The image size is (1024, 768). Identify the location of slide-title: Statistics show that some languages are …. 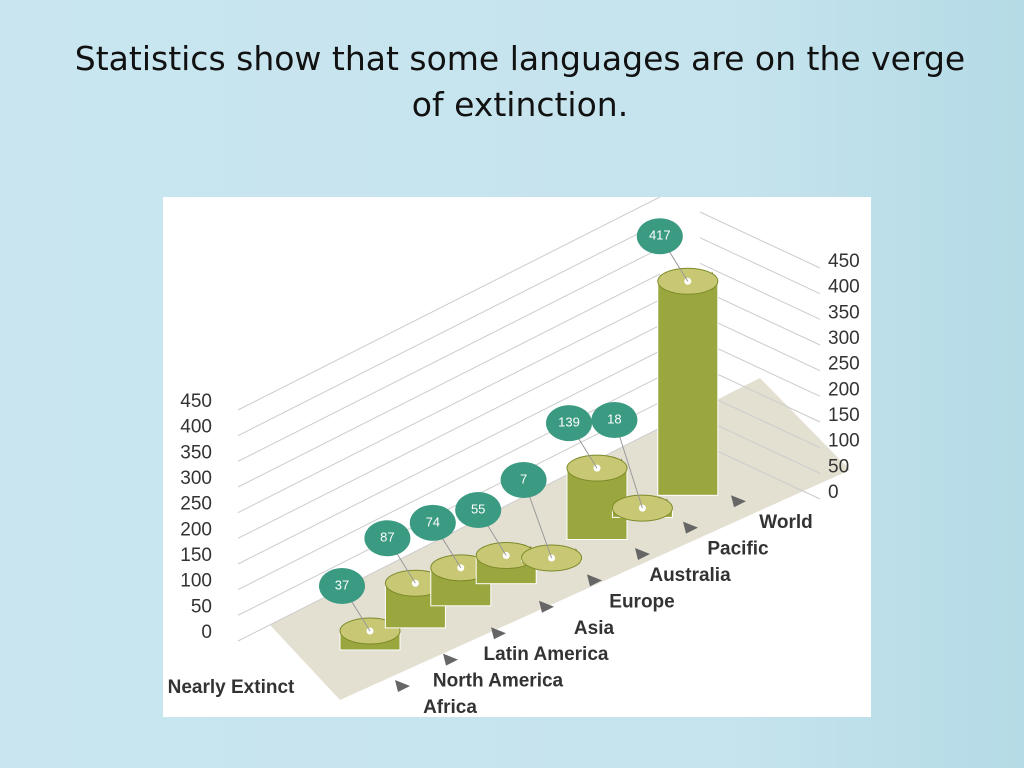
(520, 81).